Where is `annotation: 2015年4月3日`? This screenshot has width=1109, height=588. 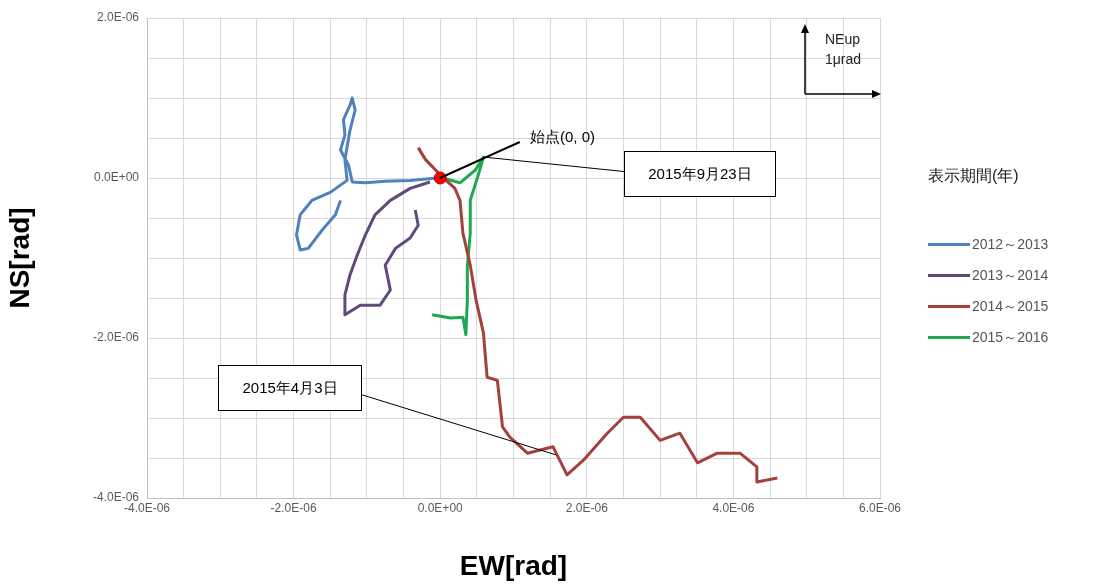 annotation: 2015年4月3日 is located at coordinates (290, 388).